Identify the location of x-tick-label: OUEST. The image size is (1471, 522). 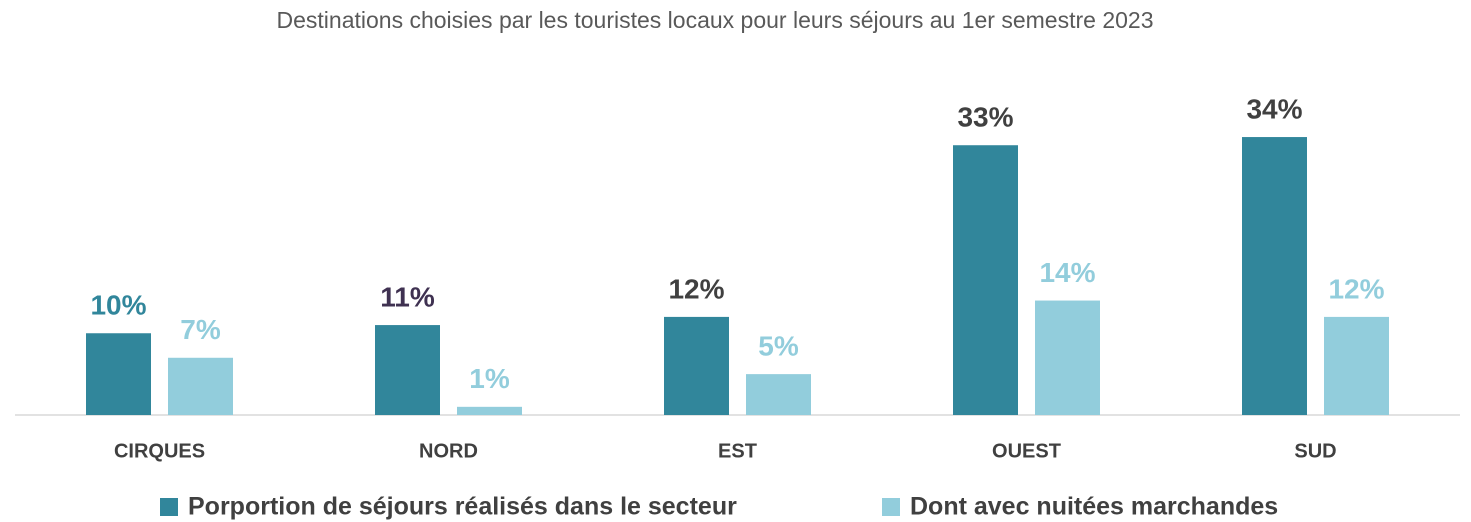
(1026, 451).